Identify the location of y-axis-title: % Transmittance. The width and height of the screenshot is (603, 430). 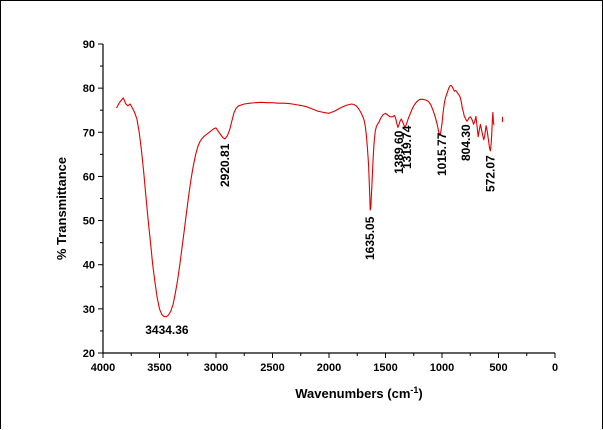
(61, 208).